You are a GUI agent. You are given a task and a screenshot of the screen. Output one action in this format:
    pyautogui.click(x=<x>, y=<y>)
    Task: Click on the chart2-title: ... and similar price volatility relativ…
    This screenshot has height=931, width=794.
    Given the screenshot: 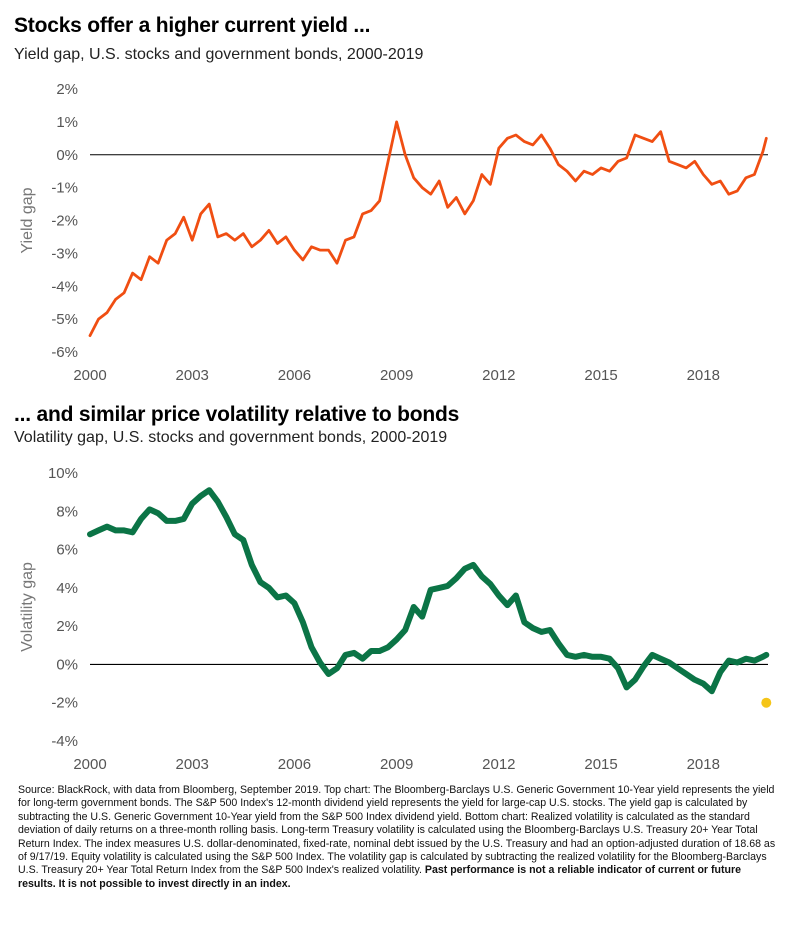 What is the action you would take?
    pyautogui.click(x=237, y=414)
    